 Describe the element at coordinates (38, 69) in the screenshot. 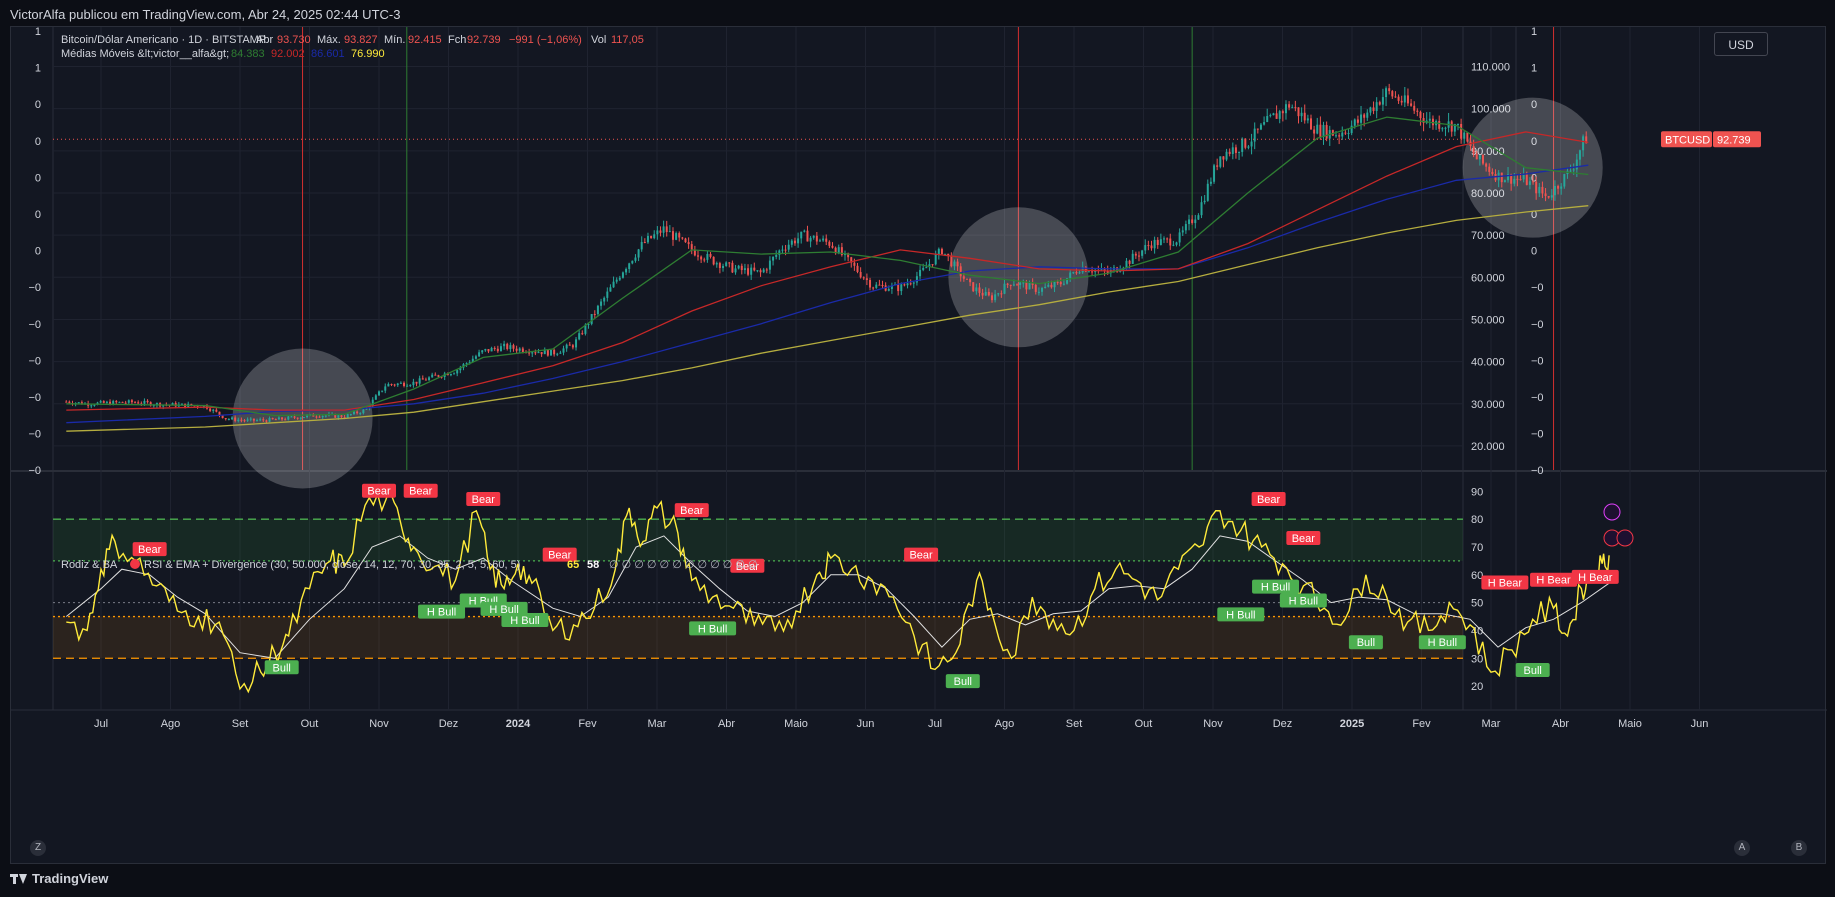

I see `left-tick-label: 1` at that location.